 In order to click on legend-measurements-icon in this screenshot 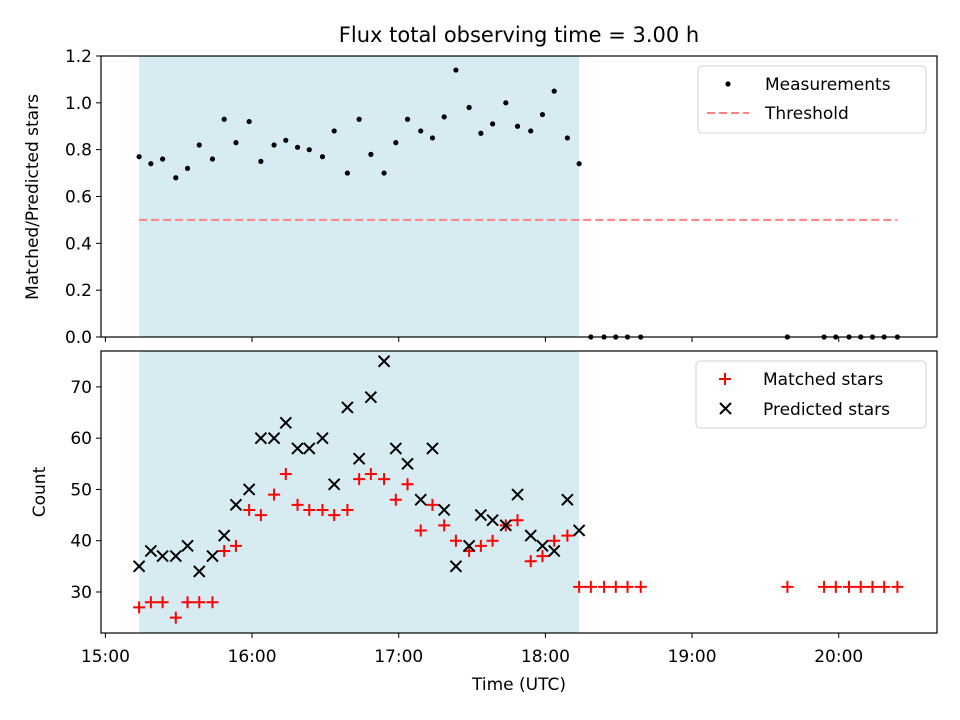, I will do `click(728, 84)`.